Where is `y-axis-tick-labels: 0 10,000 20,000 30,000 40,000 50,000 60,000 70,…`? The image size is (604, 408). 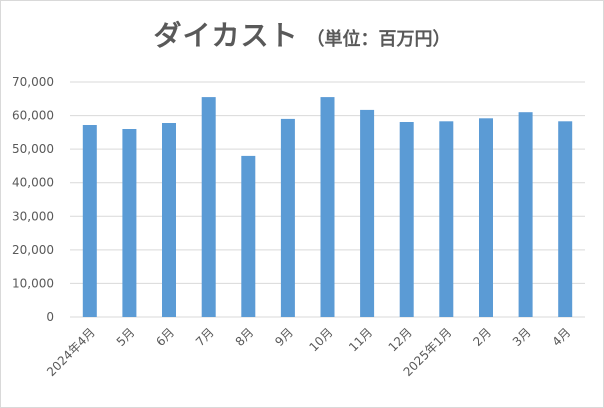
y-axis-tick-labels: 0 10,000 20,000 30,000 40,000 50,000 60,000 70,… is located at coordinates (33, 199).